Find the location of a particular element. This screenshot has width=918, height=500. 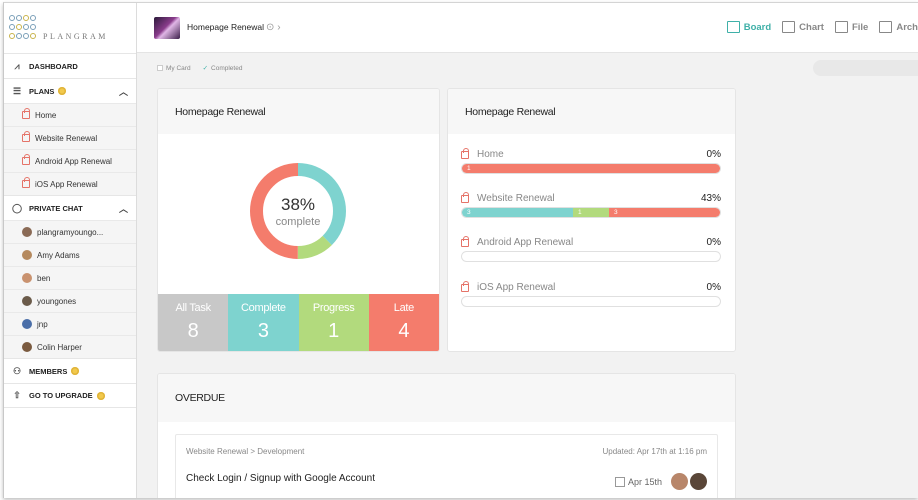

tab-board: Board is located at coordinates (749, 27).